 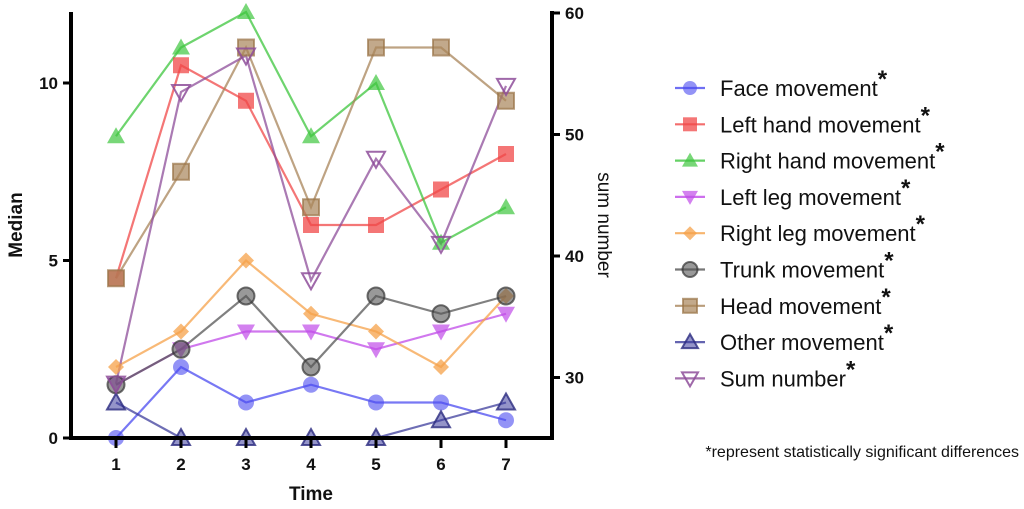 I want to click on x-tick-label: 1, so click(x=115, y=464).